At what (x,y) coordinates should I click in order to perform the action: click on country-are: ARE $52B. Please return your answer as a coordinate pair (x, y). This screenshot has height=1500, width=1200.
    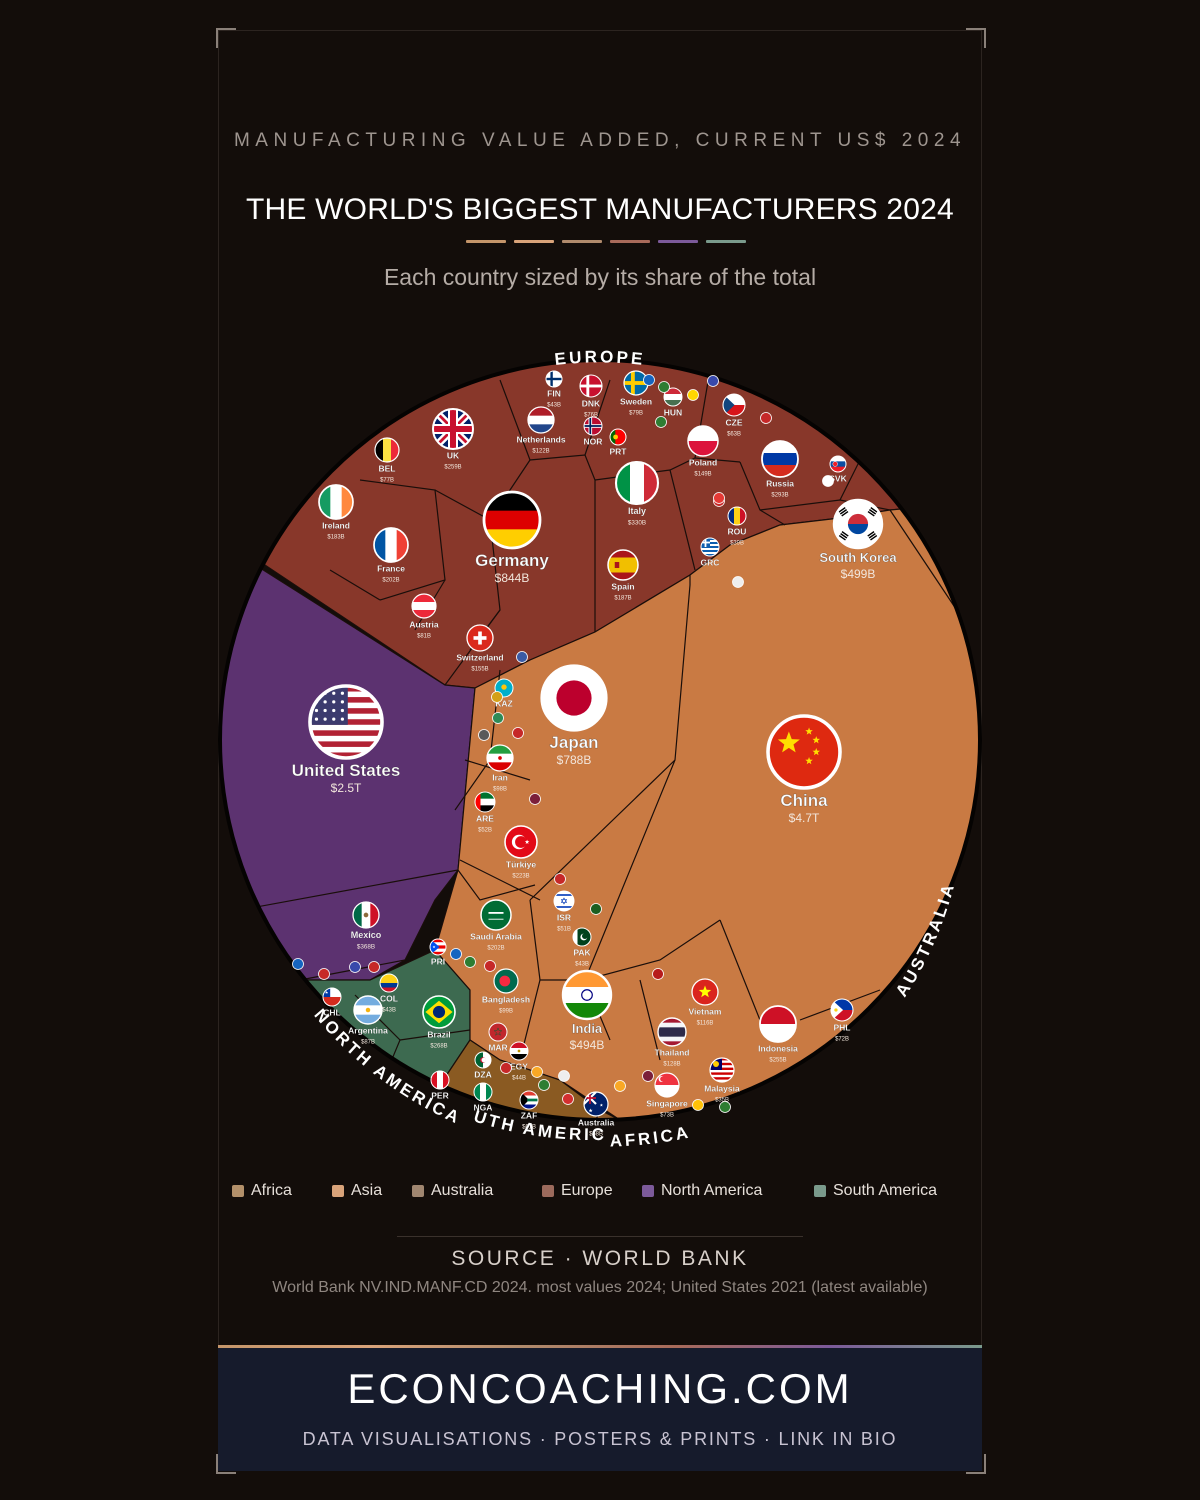
    Looking at the image, I should click on (485, 812).